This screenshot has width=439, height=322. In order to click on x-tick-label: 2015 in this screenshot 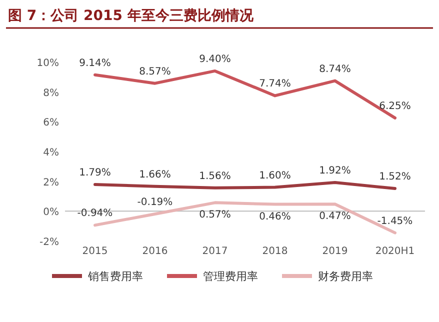, I will do `click(95, 251)`.